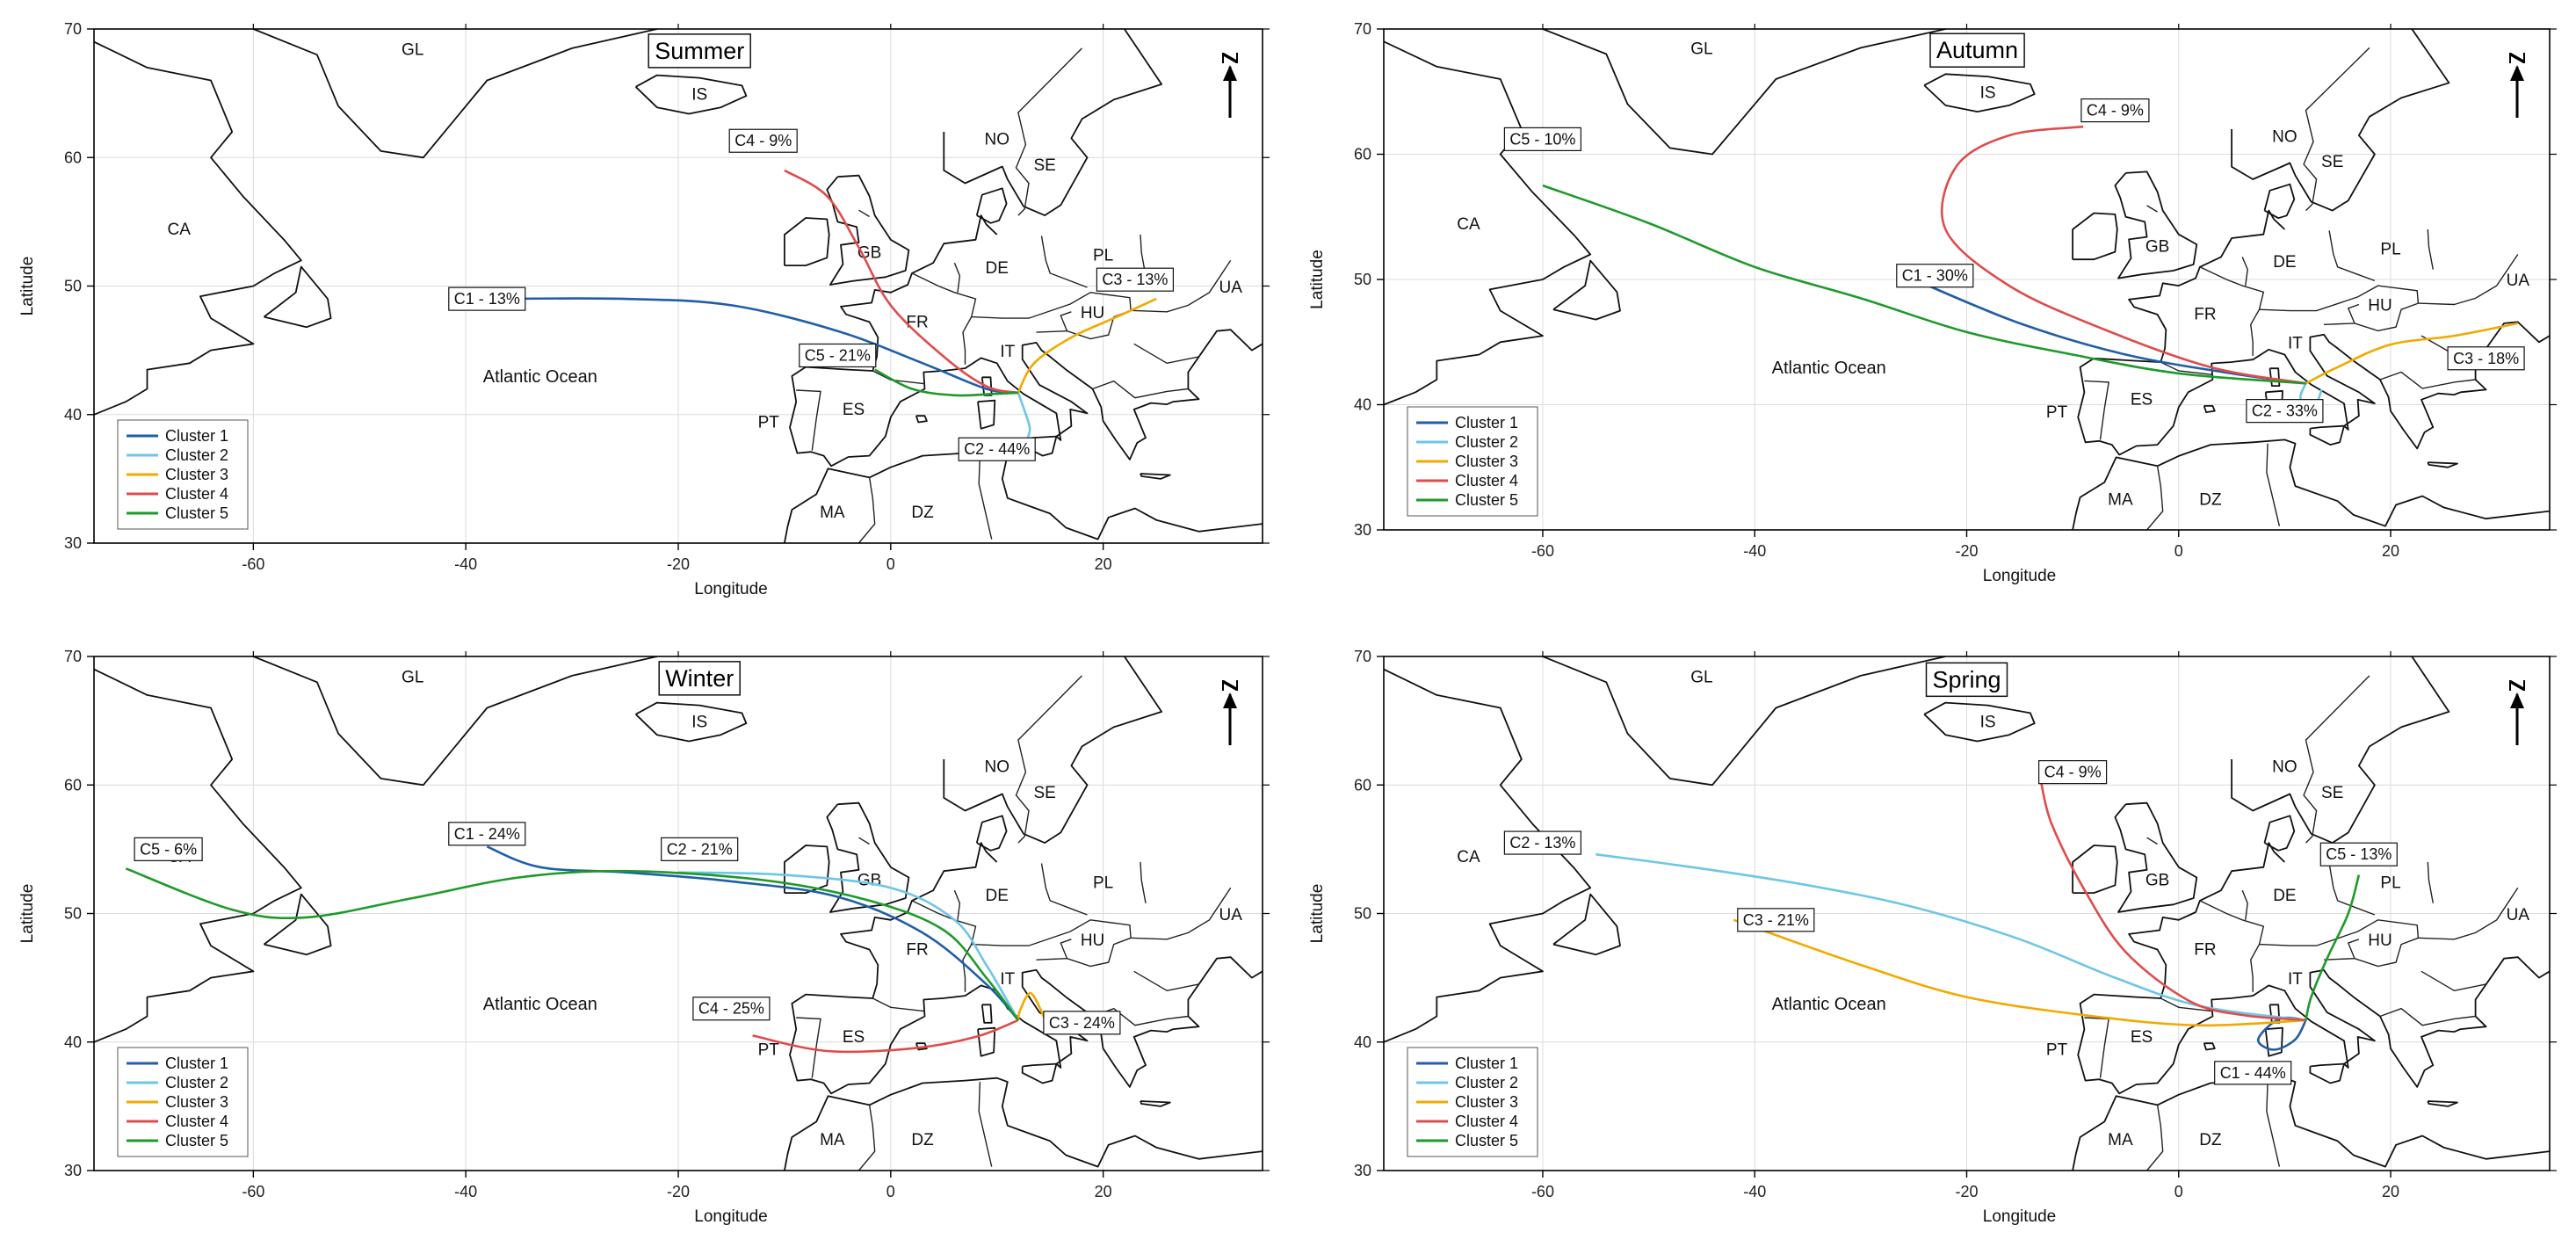 Image resolution: width=2576 pixels, height=1247 pixels. What do you see at coordinates (2057, 412) in the screenshot?
I see `place-label: PT` at bounding box center [2057, 412].